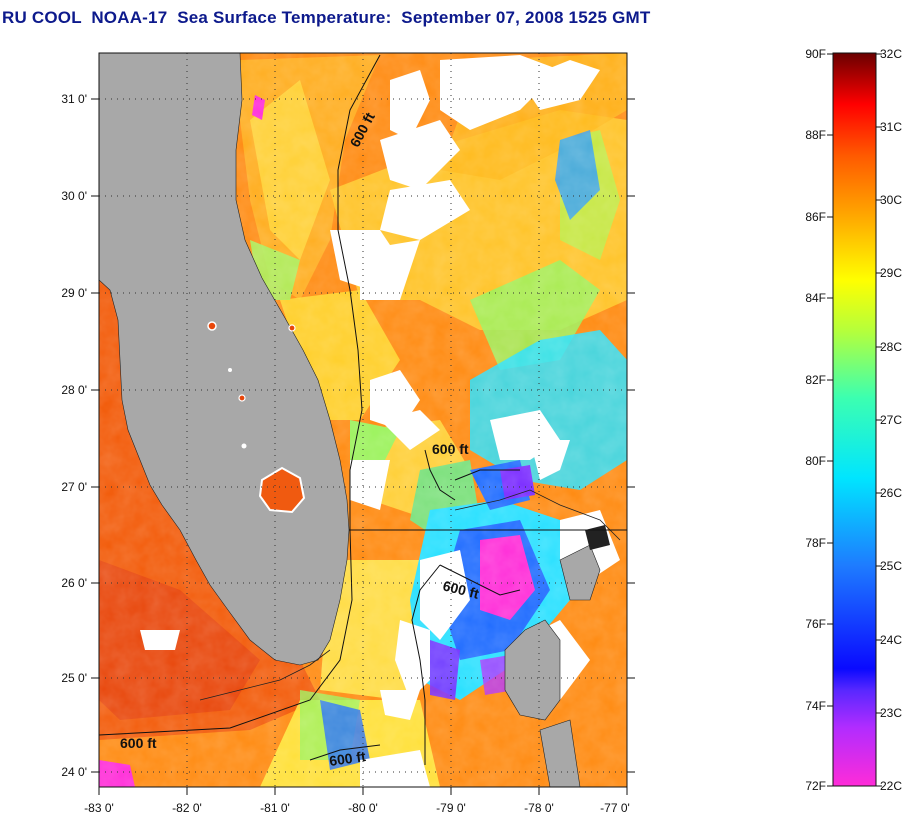  I want to click on lat-tick-label: 27 0', so click(74, 487).